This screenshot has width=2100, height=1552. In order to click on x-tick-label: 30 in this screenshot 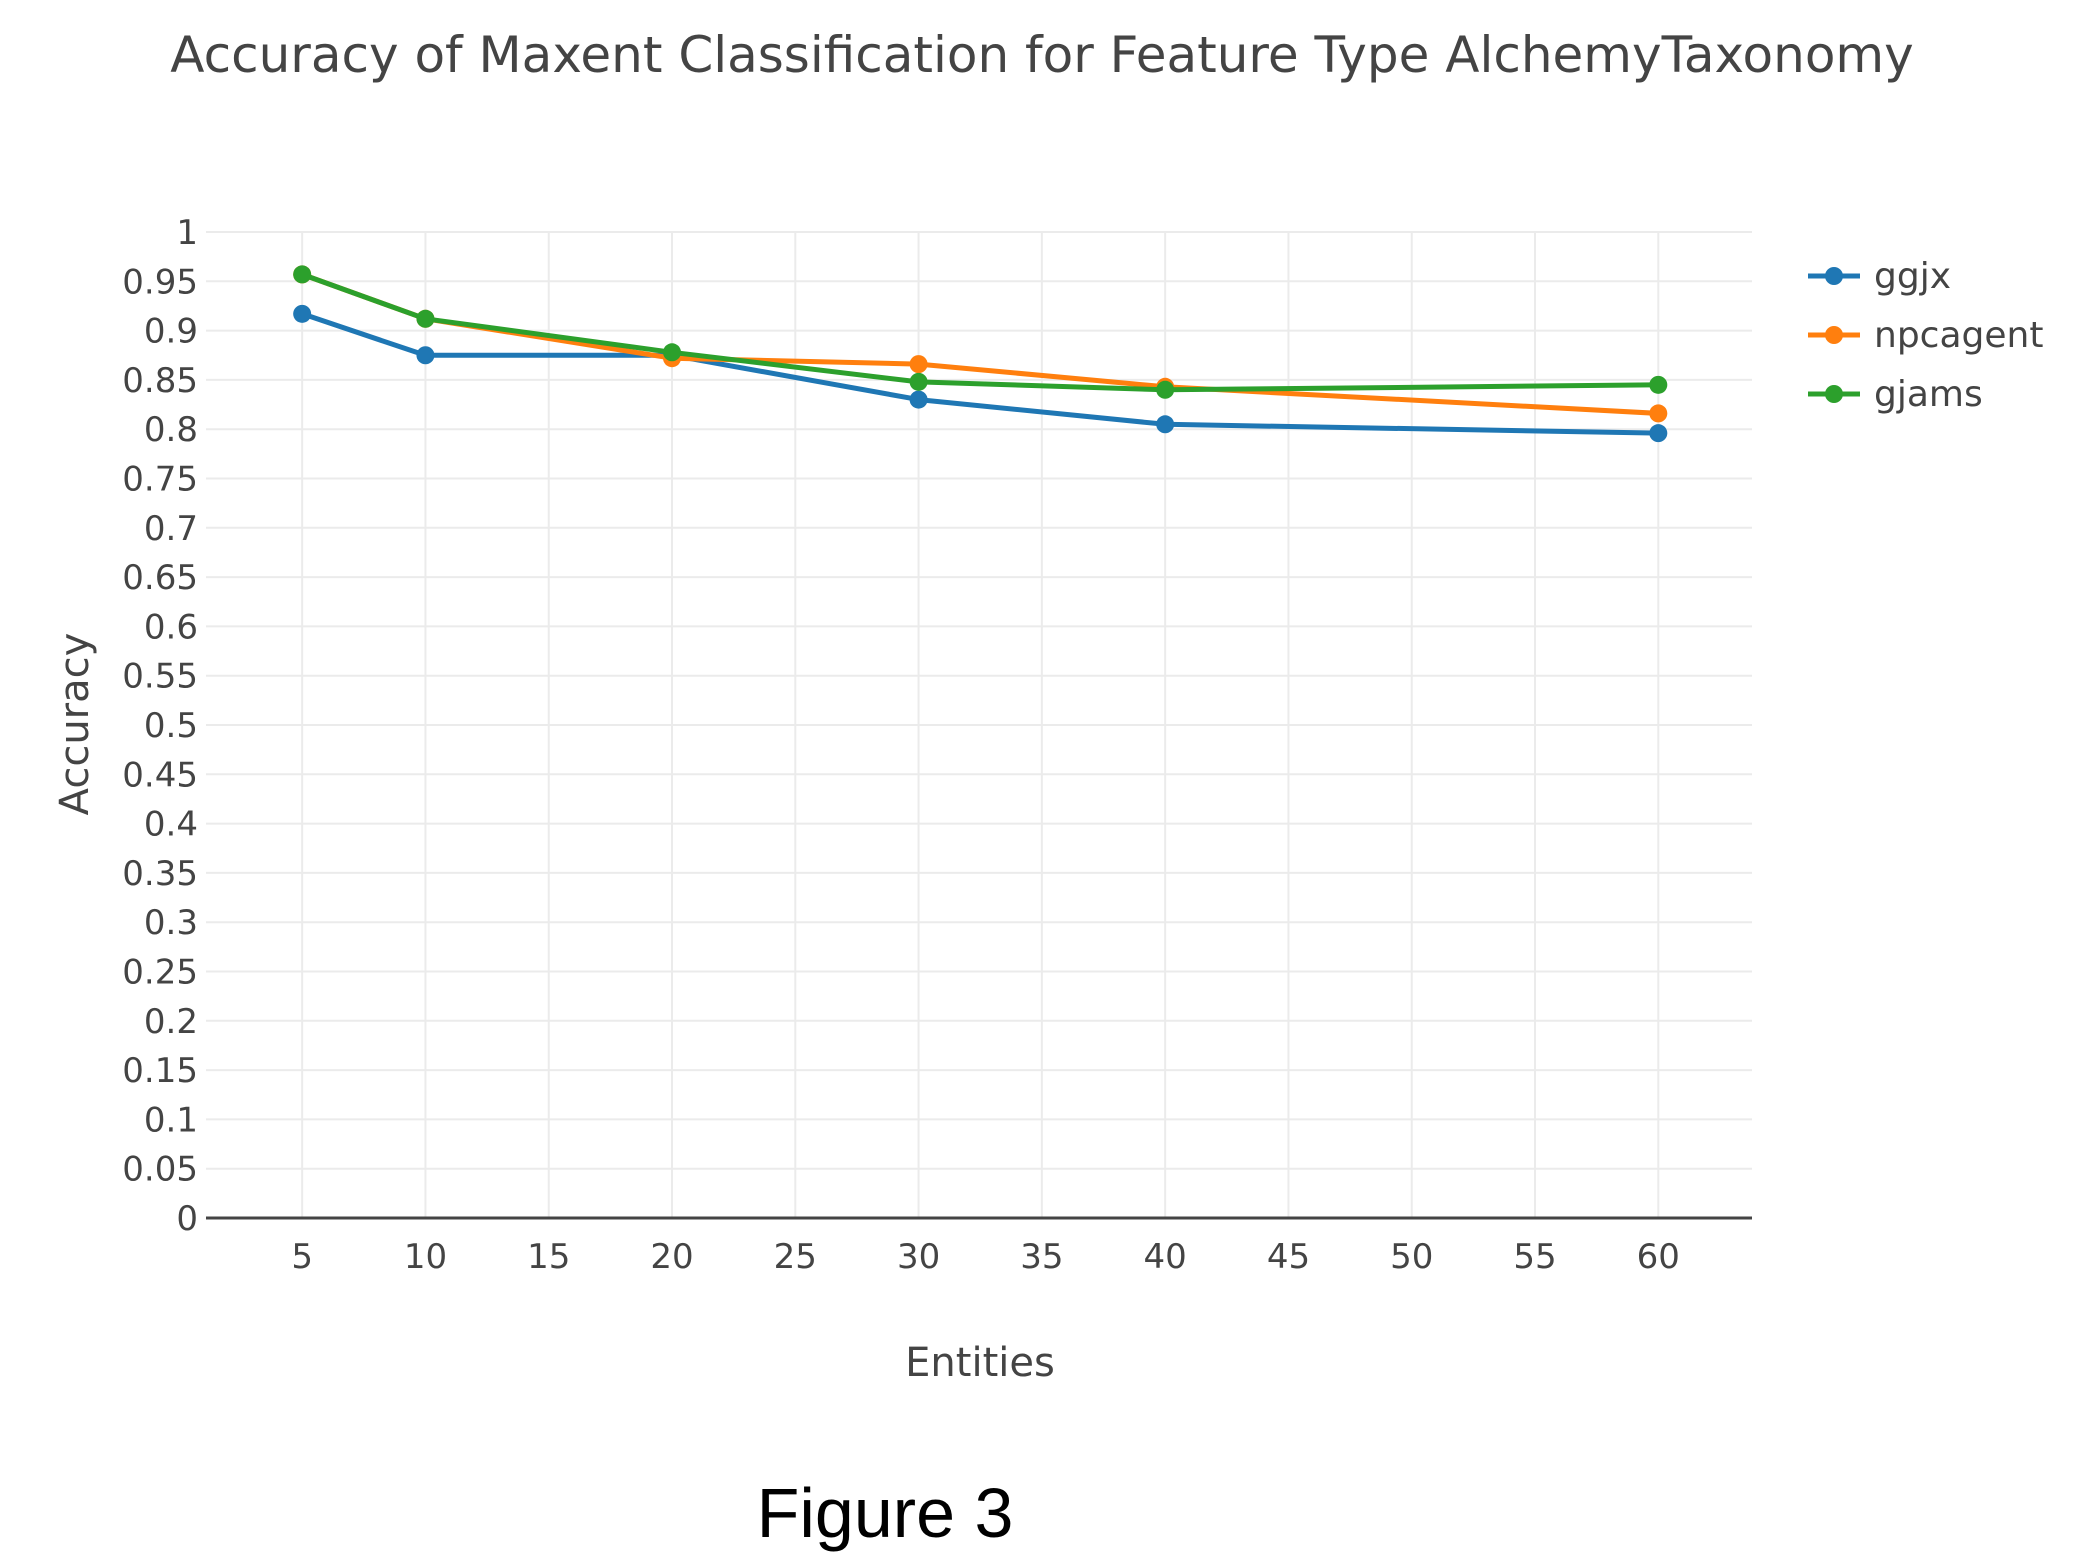, I will do `click(918, 1257)`.